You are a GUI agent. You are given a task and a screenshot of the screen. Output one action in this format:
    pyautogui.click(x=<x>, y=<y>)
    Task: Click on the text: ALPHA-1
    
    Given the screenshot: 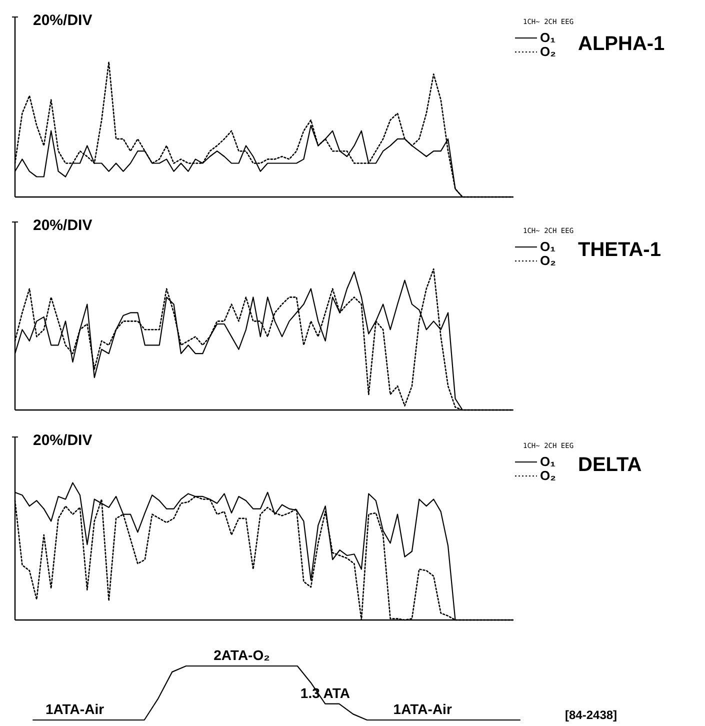 What is the action you would take?
    pyautogui.click(x=621, y=44)
    